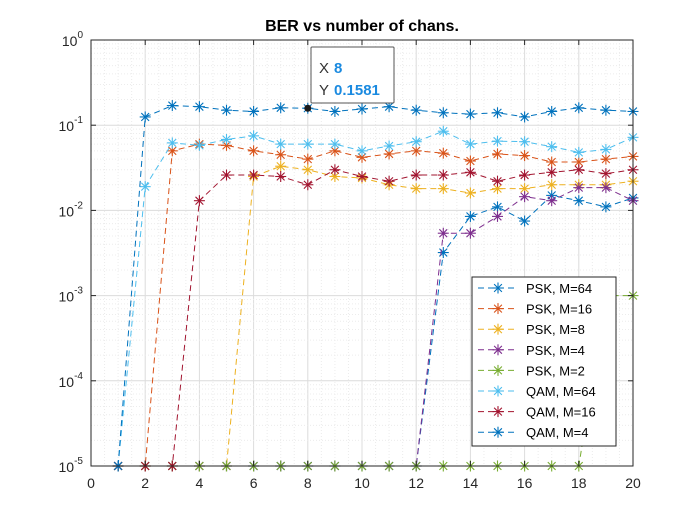 The height and width of the screenshot is (525, 700). I want to click on x-tick-label: 12, so click(416, 483).